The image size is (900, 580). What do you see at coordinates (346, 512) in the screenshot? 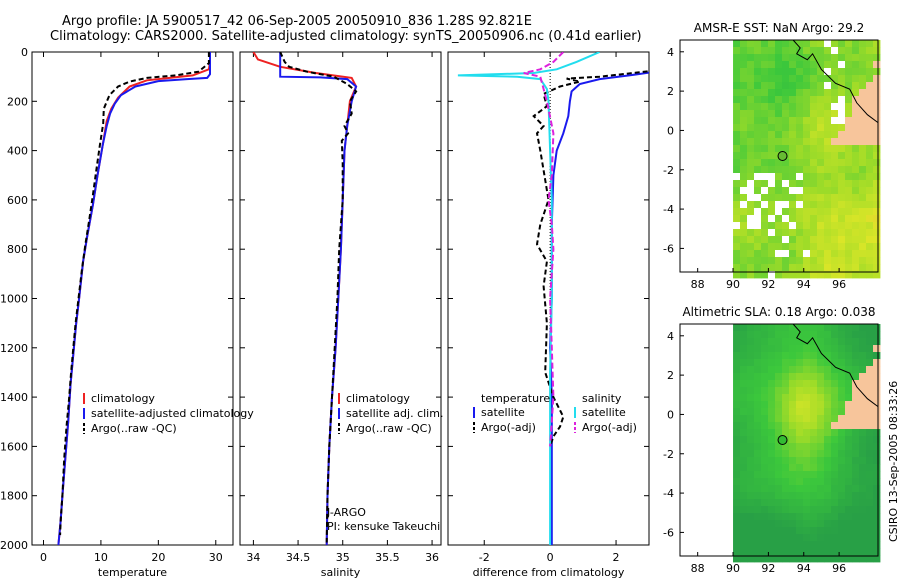
I see `salinity-annotation-text: J-ARGO` at bounding box center [346, 512].